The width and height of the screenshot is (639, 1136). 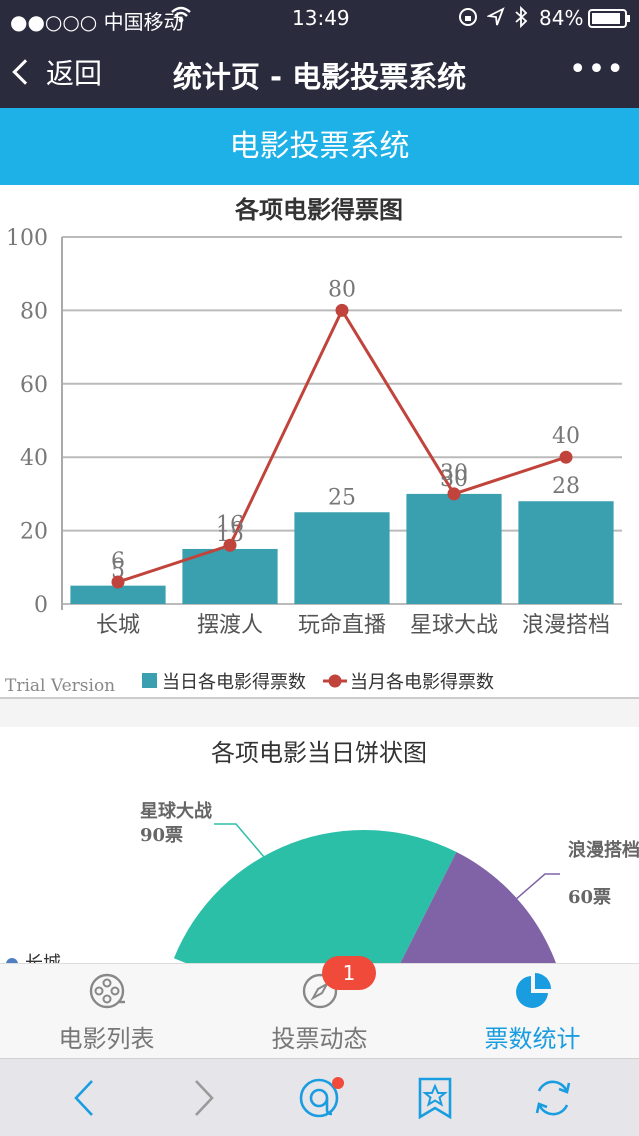 I want to click on page-title: 统计页 - 电影投票系统, so click(x=319, y=77).